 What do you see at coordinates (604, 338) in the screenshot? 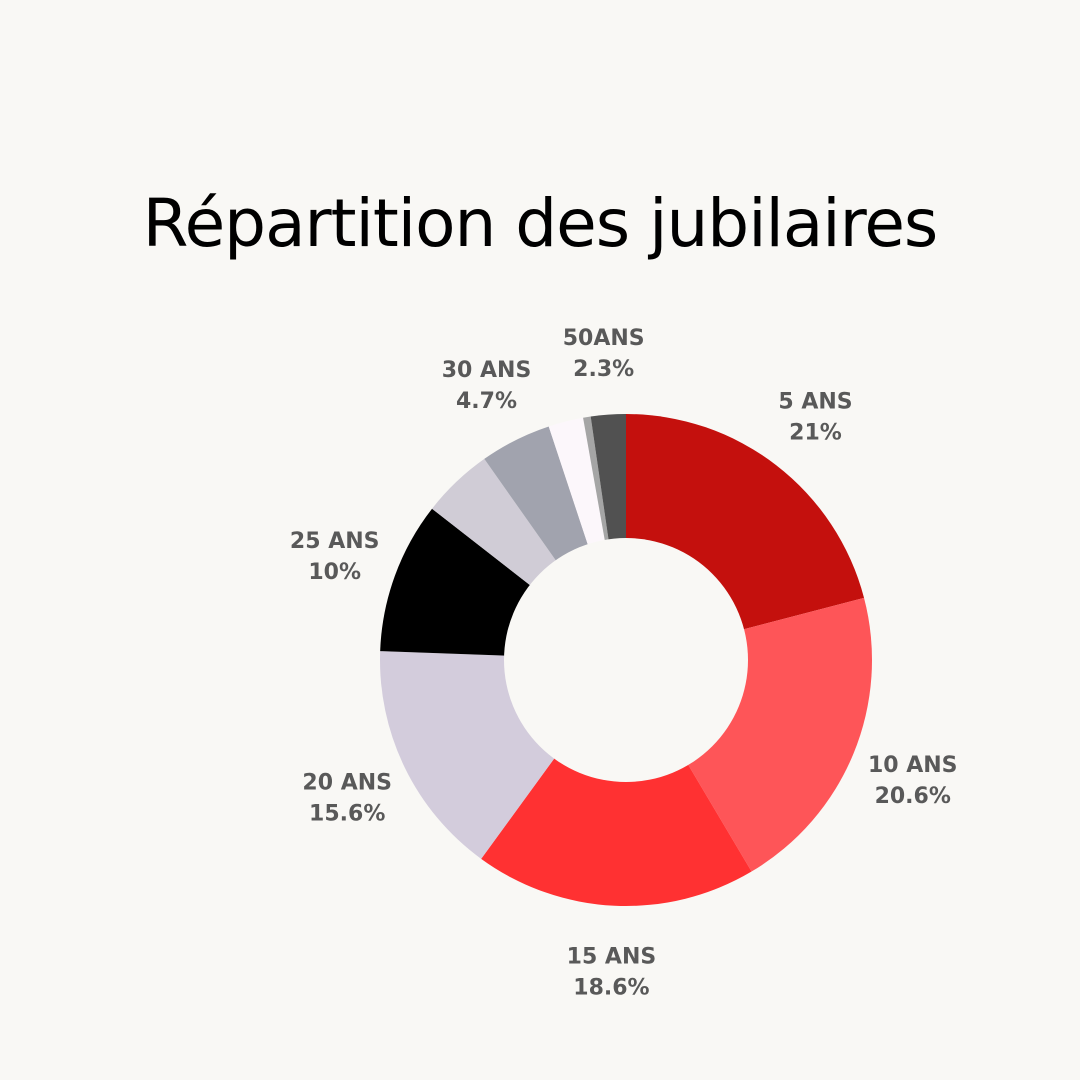
I see `slice-label-50ans: 50ANS` at bounding box center [604, 338].